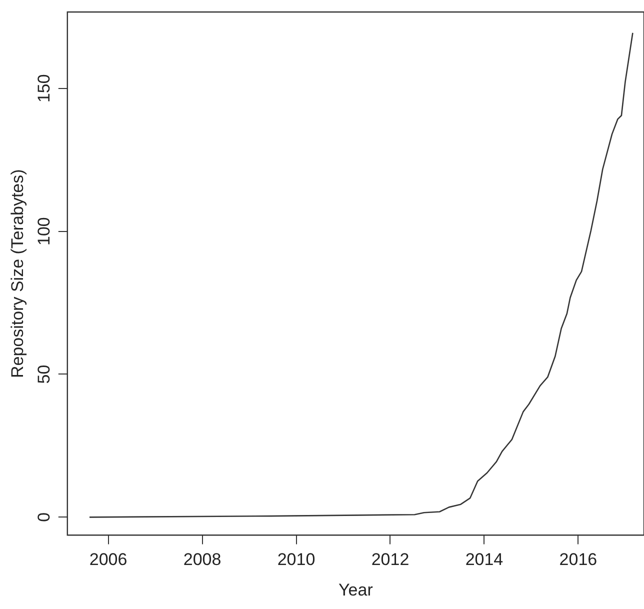 The height and width of the screenshot is (609, 644). What do you see at coordinates (108, 560) in the screenshot?
I see `x-tick-label: 2006` at bounding box center [108, 560].